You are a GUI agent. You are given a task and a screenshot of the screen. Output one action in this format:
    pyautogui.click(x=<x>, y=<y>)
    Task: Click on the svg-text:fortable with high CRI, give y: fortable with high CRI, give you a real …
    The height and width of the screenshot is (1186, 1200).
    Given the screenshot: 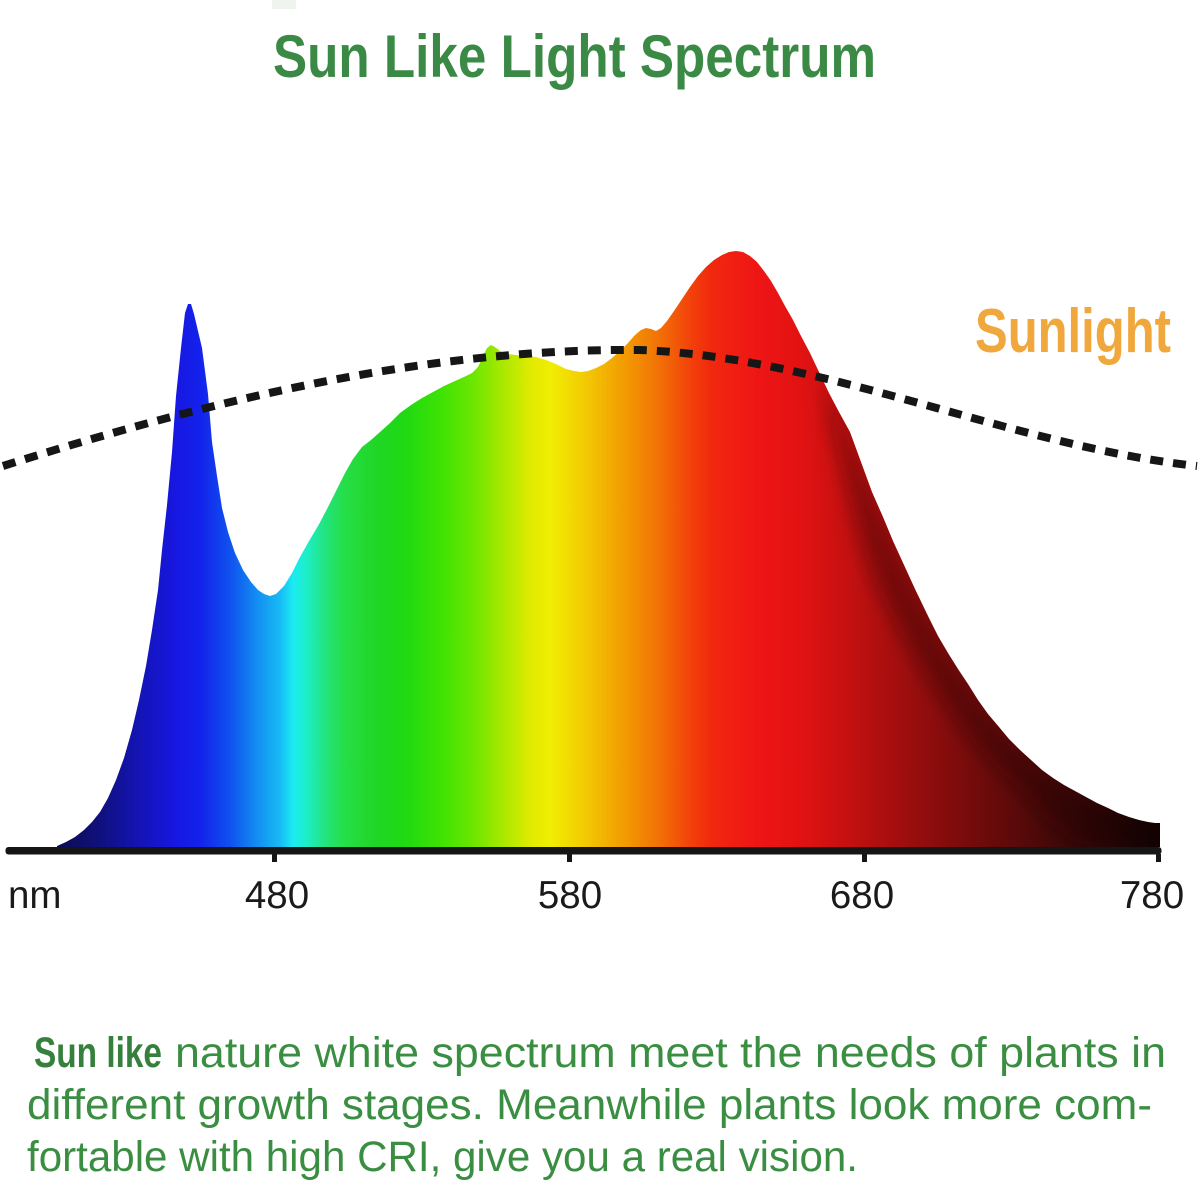 What is the action you would take?
    pyautogui.click(x=442, y=1157)
    